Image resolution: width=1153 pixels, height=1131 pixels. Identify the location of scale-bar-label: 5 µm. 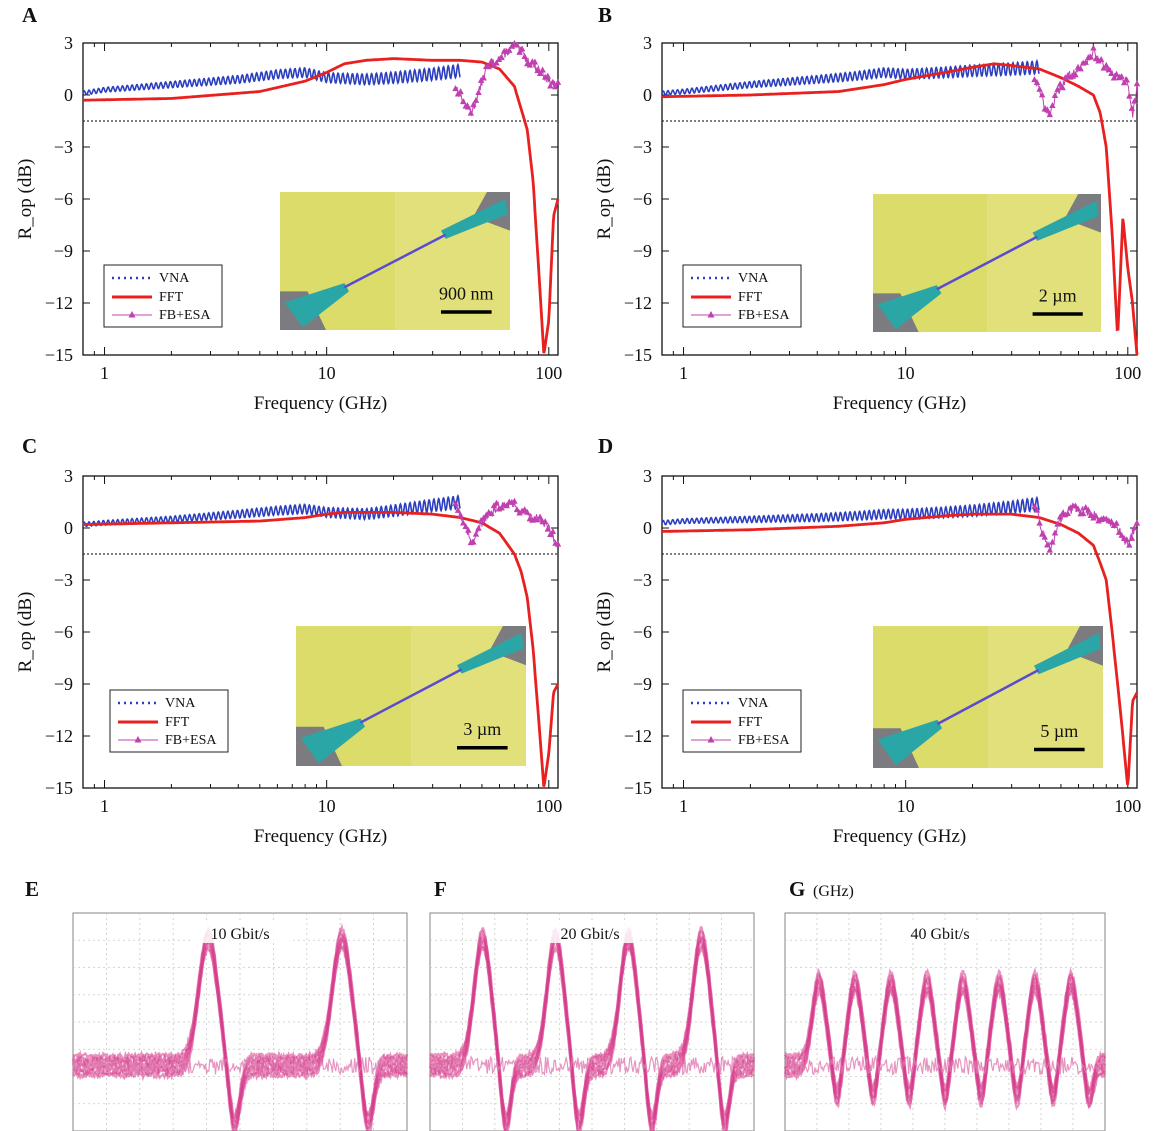
(1059, 731).